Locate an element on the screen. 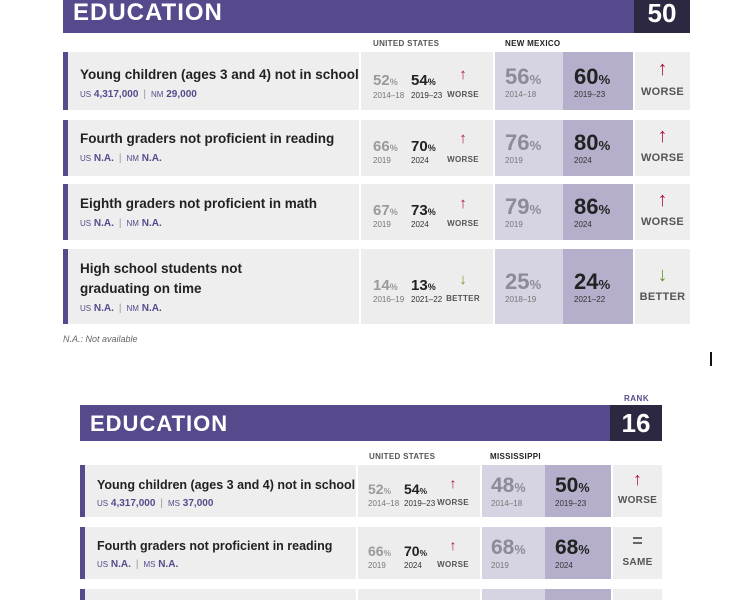  us-value-earlier: 14% is located at coordinates (385, 285).